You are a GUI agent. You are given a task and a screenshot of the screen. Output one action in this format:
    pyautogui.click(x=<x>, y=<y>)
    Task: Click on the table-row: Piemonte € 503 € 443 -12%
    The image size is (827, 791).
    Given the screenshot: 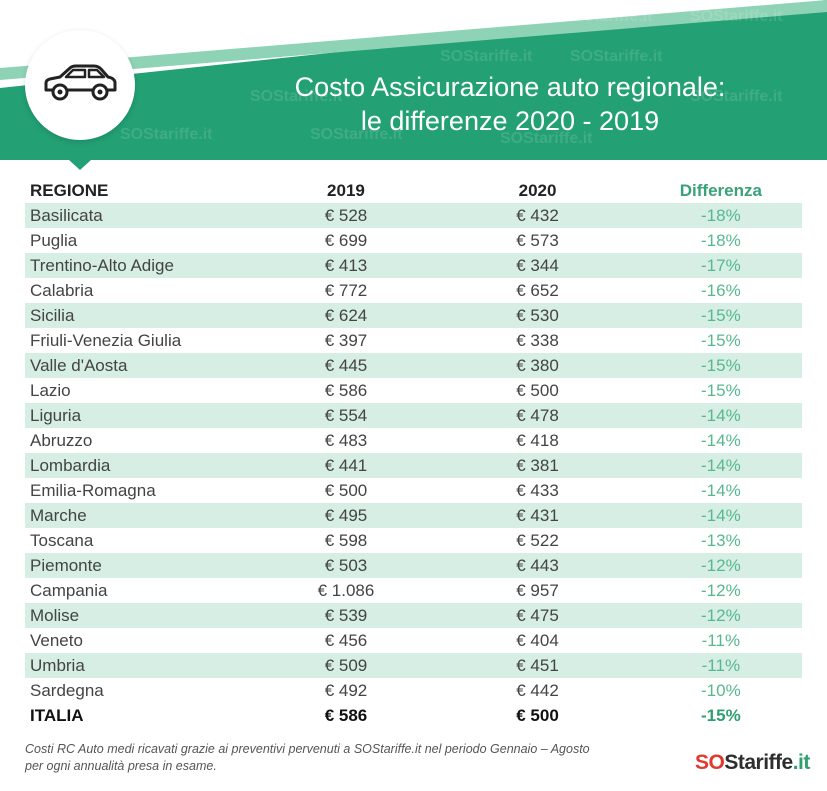 What is the action you would take?
    pyautogui.click(x=413, y=565)
    